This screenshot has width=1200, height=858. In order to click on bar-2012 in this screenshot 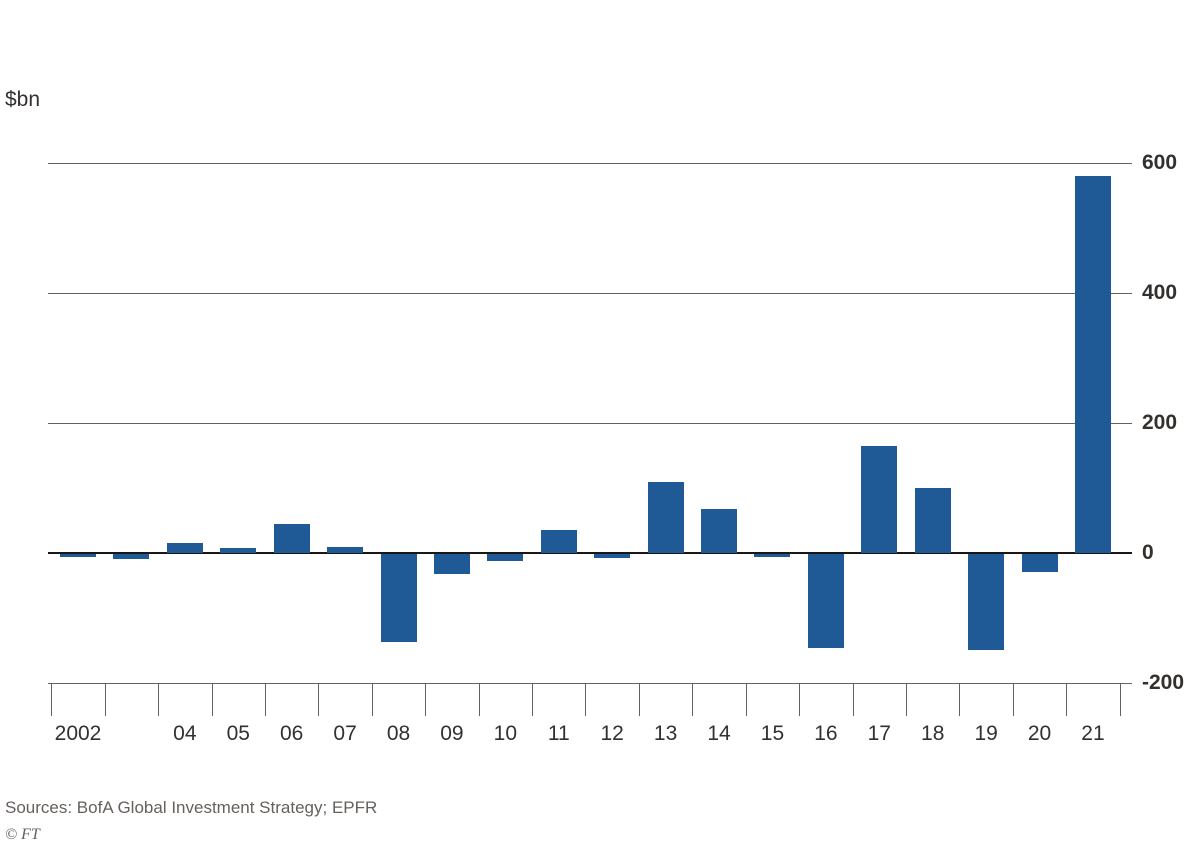, I will do `click(612, 556)`.